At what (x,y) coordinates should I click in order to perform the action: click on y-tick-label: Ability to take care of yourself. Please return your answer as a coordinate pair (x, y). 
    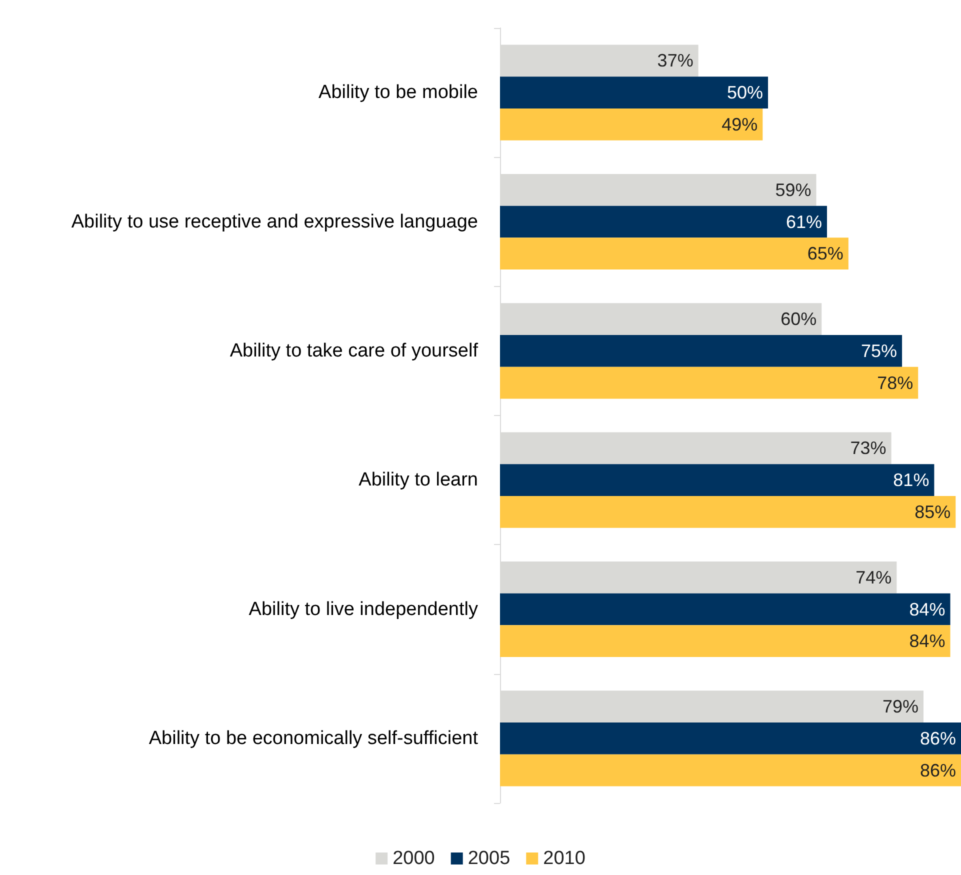
    Looking at the image, I should click on (354, 351).